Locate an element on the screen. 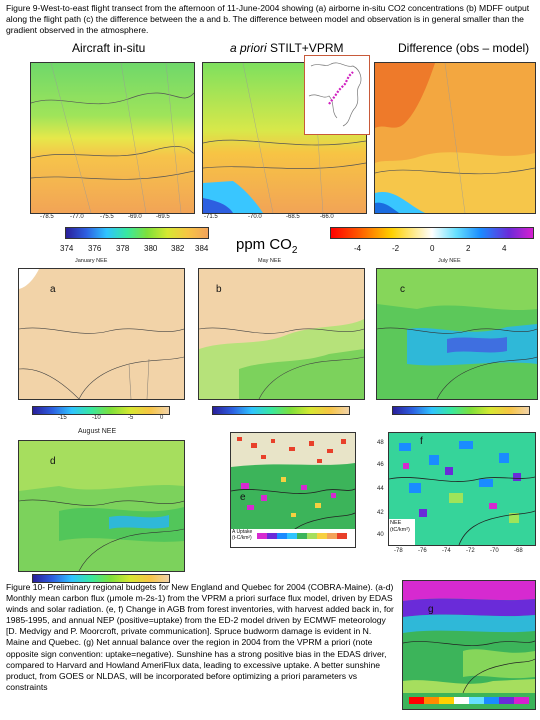 The width and height of the screenshot is (540, 720). units-subscript: 2 is located at coordinates (294, 250).